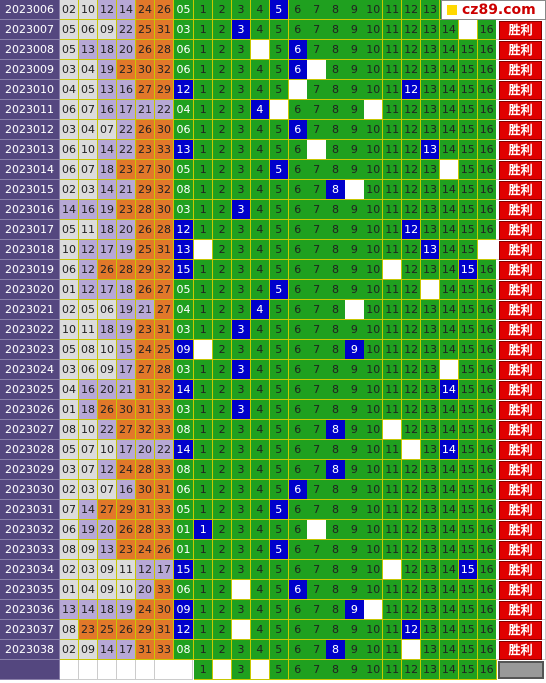 The image size is (546, 683). I want to click on red-ball: 24, so click(145, 550).